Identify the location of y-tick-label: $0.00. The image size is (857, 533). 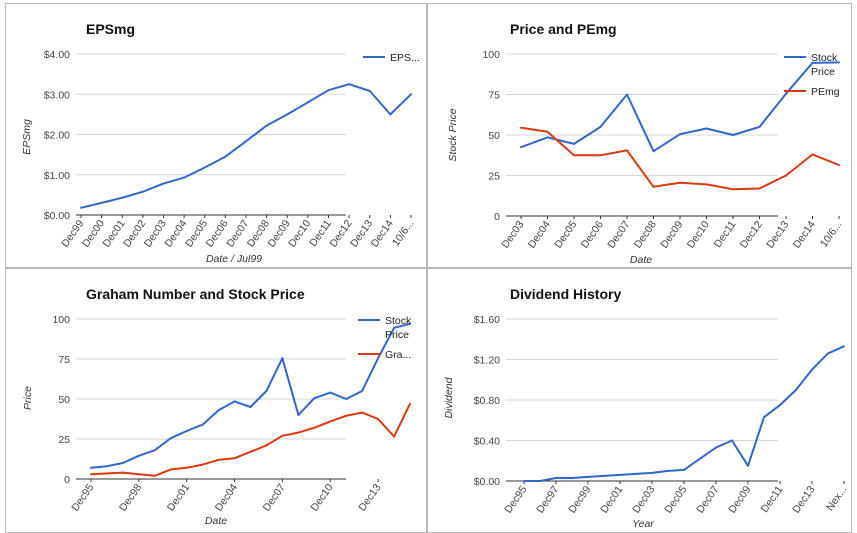
(487, 482).